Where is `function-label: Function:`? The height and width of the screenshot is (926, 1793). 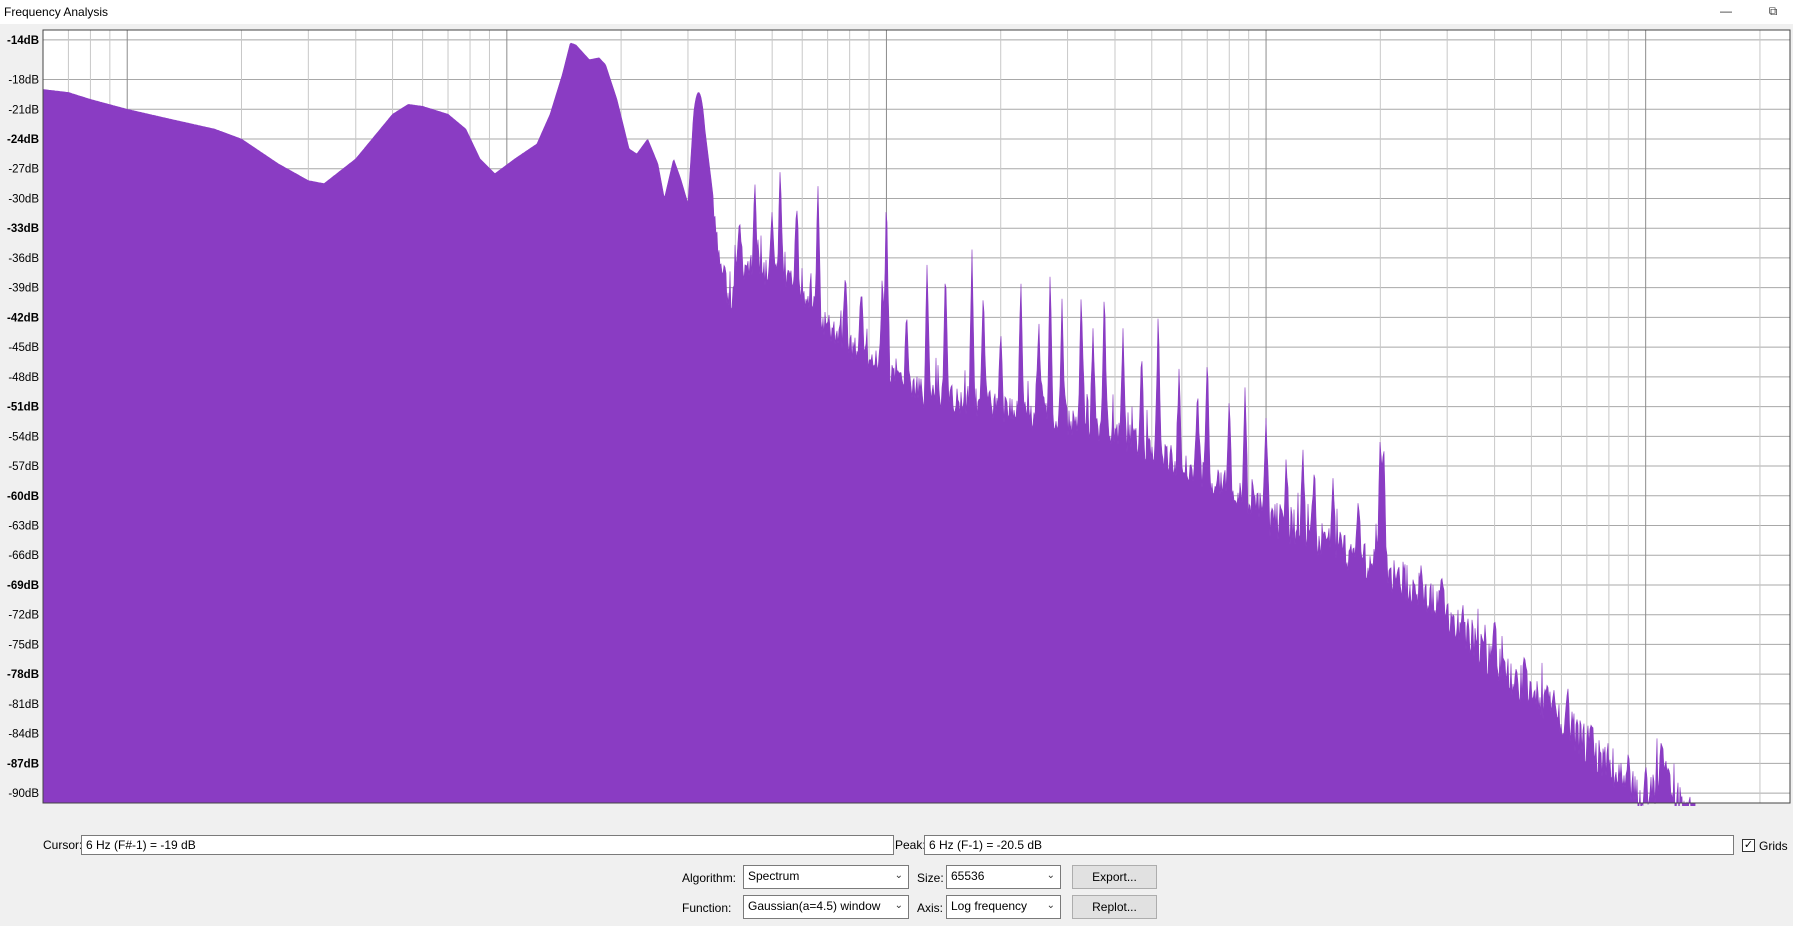
function-label: Function: is located at coordinates (707, 908).